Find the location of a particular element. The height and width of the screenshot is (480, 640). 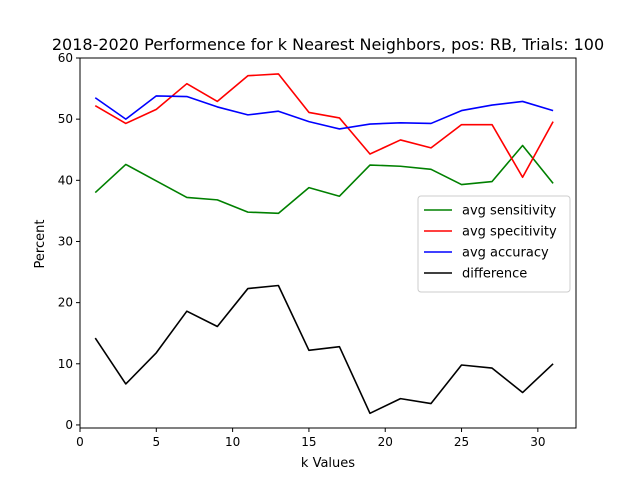

x-axis-ticks: 0 5 10 15 20 25 30 is located at coordinates (310, 438).